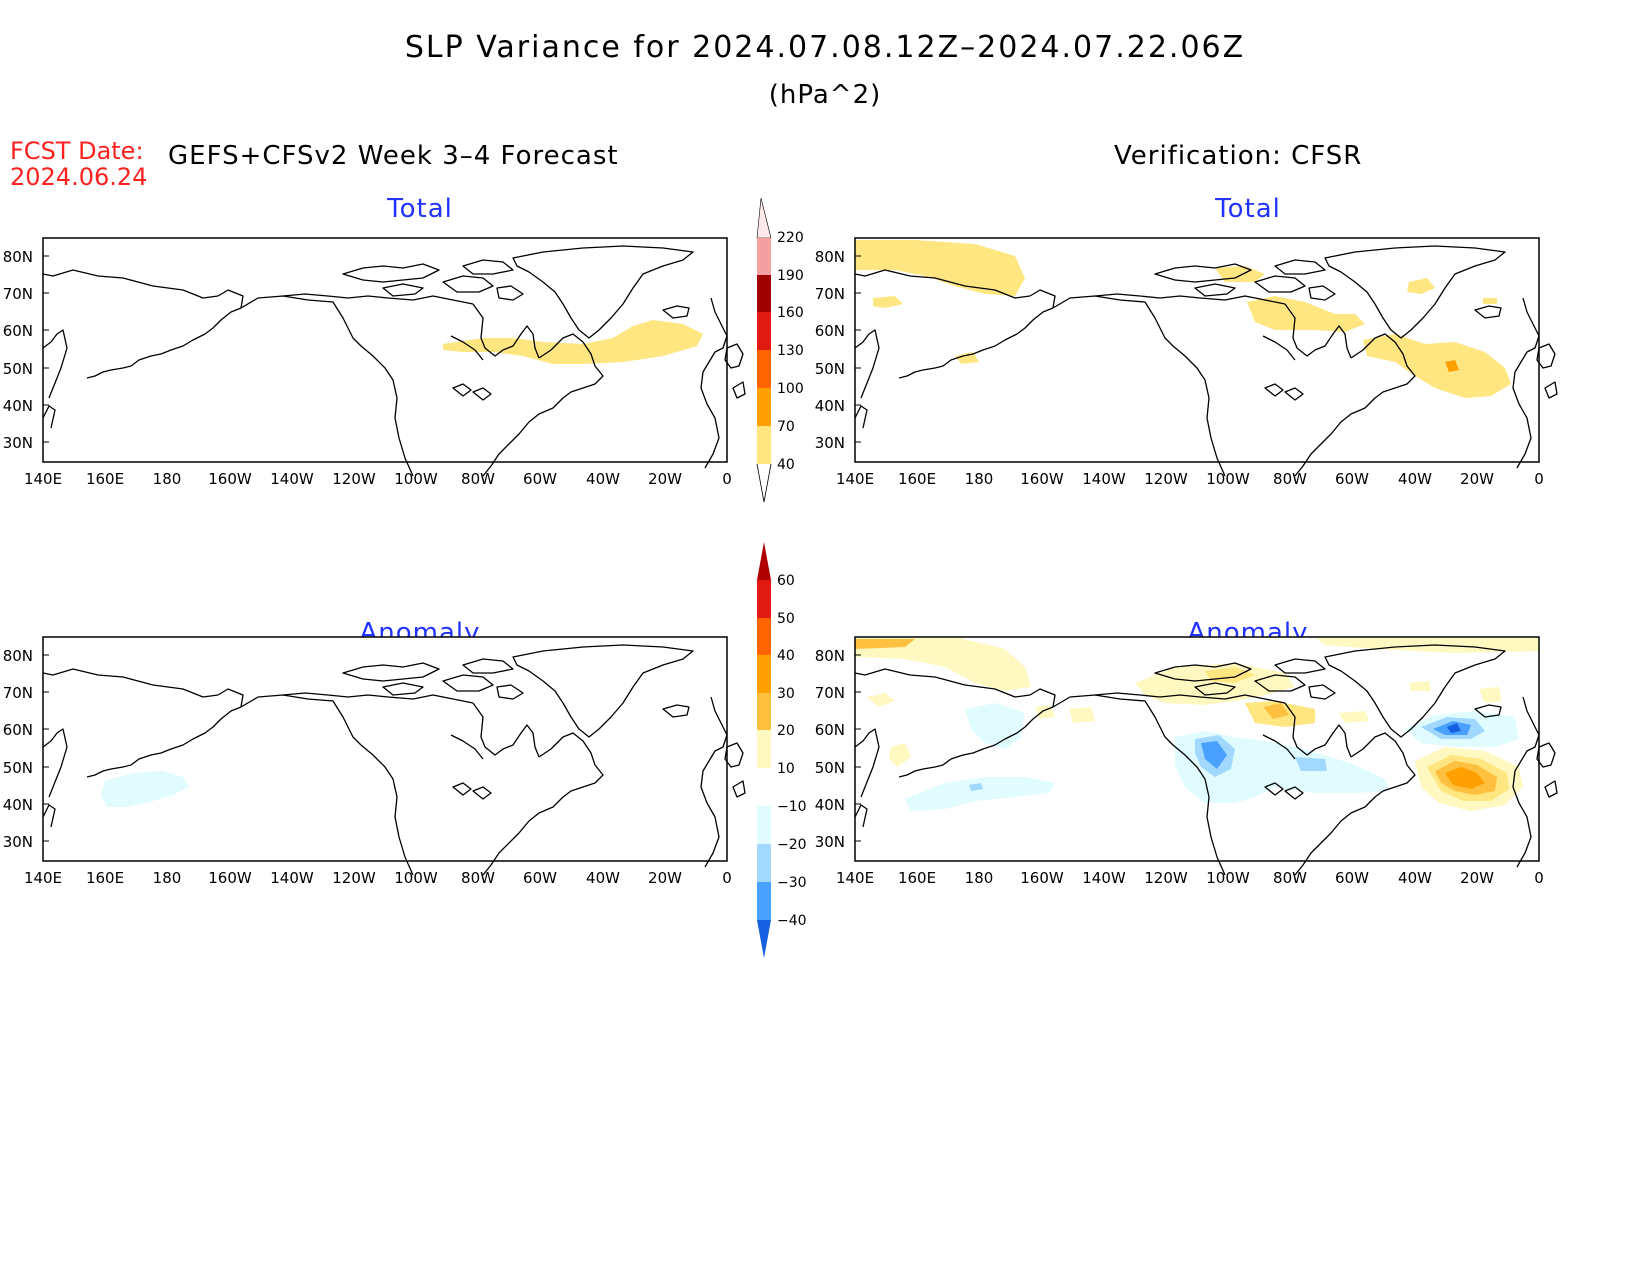 This screenshot has width=1650, height=1275. What do you see at coordinates (790, 276) in the screenshot?
I see `colorbar-label: 190` at bounding box center [790, 276].